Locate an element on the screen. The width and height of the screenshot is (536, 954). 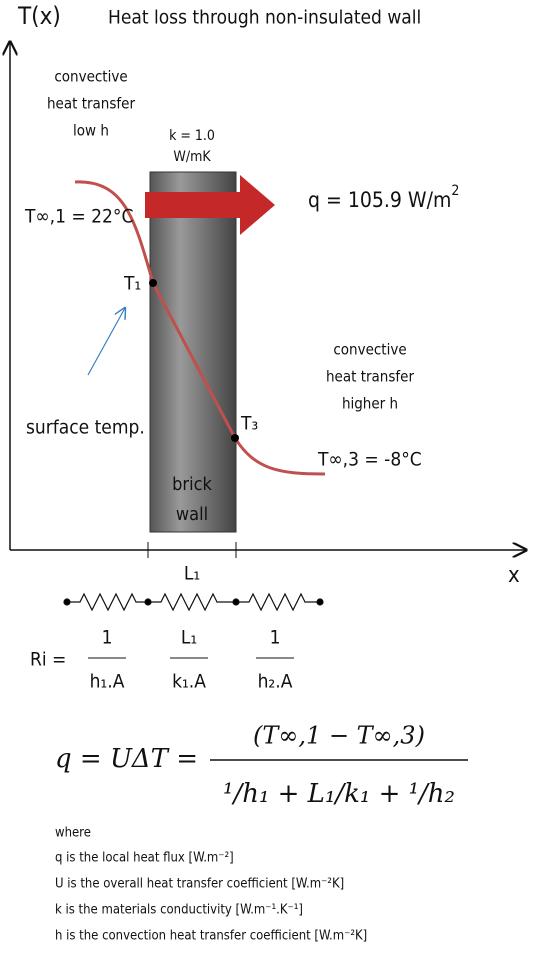
text: T₁ is located at coordinates (132, 284).